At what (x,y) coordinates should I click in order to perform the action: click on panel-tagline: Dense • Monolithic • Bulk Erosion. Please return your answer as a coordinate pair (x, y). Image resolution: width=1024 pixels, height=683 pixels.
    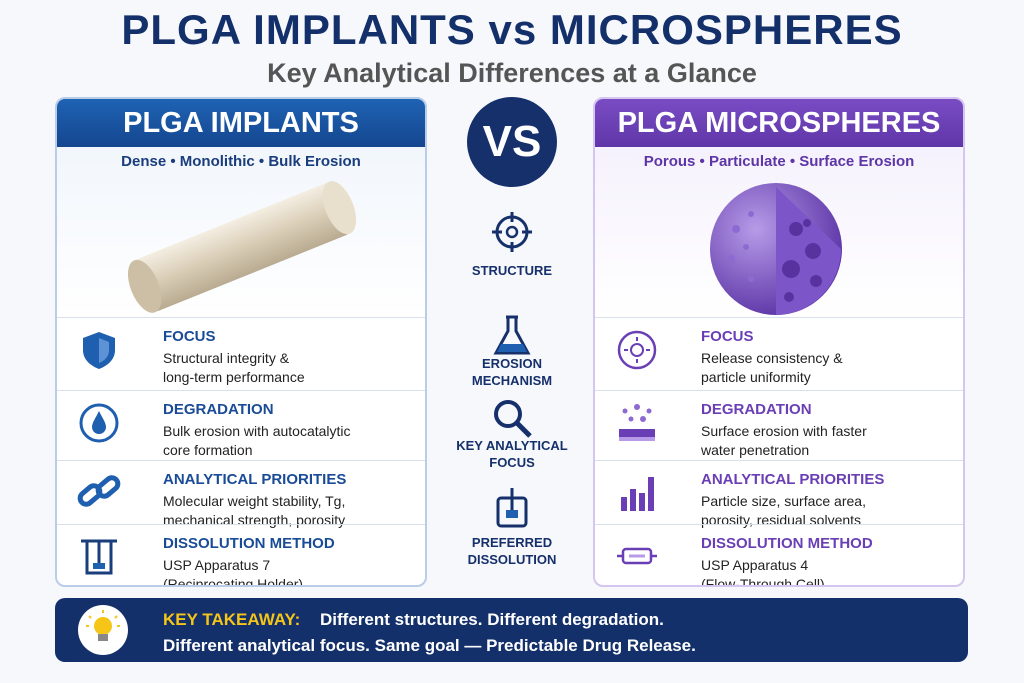
    Looking at the image, I should click on (241, 161).